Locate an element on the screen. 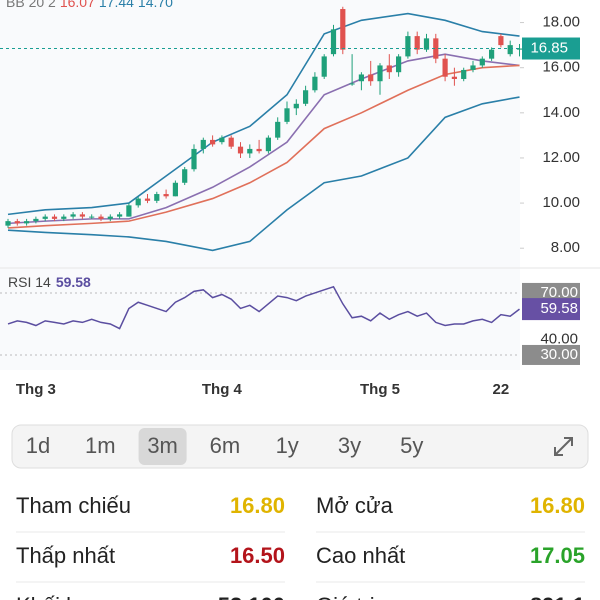 The height and width of the screenshot is (600, 600). y-tick-label: 16.00 is located at coordinates (561, 67).